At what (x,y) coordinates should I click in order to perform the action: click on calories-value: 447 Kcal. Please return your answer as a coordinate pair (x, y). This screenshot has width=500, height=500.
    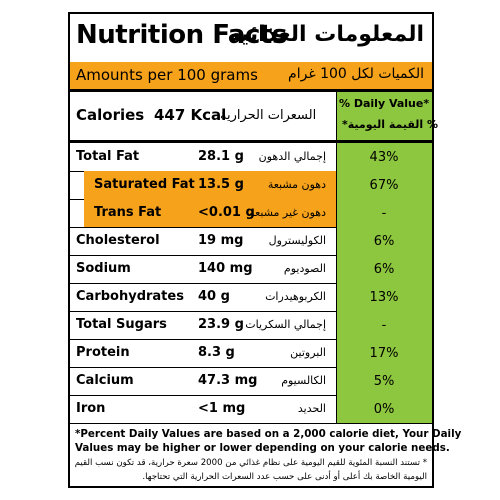
    Looking at the image, I should click on (190, 115).